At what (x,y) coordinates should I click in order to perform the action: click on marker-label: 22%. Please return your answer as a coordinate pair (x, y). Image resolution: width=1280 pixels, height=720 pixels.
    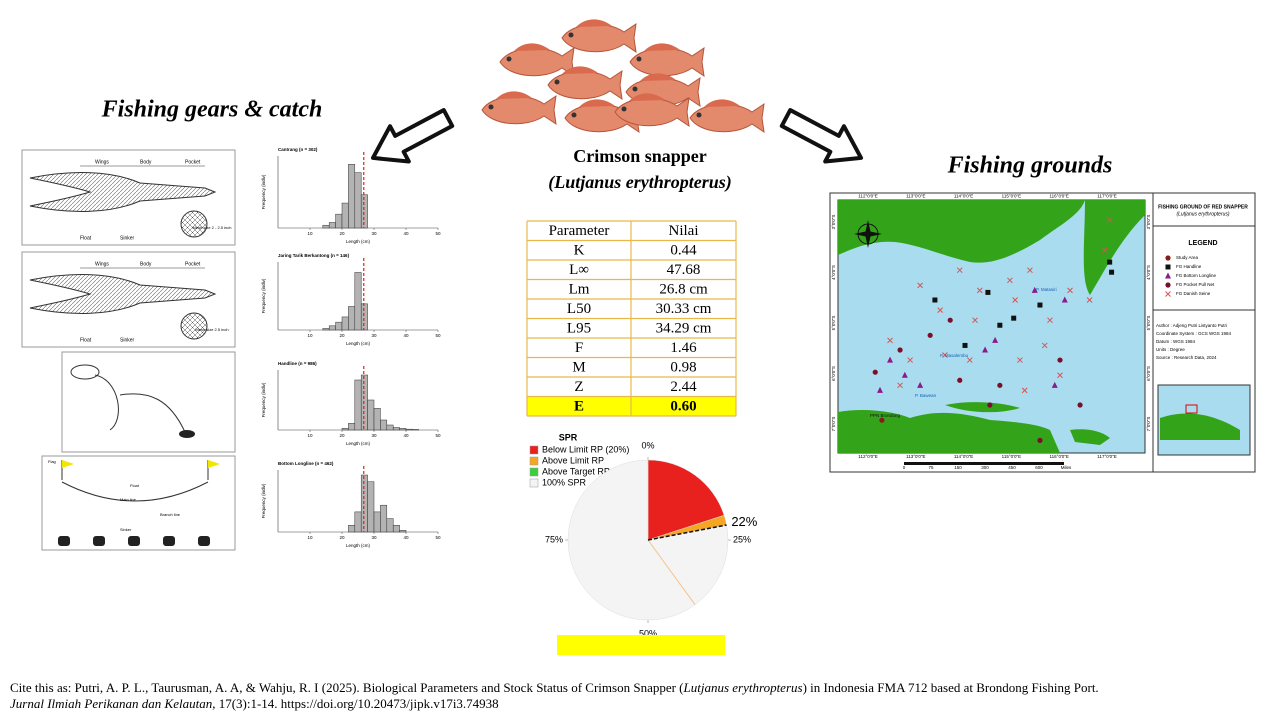
    Looking at the image, I should click on (744, 521).